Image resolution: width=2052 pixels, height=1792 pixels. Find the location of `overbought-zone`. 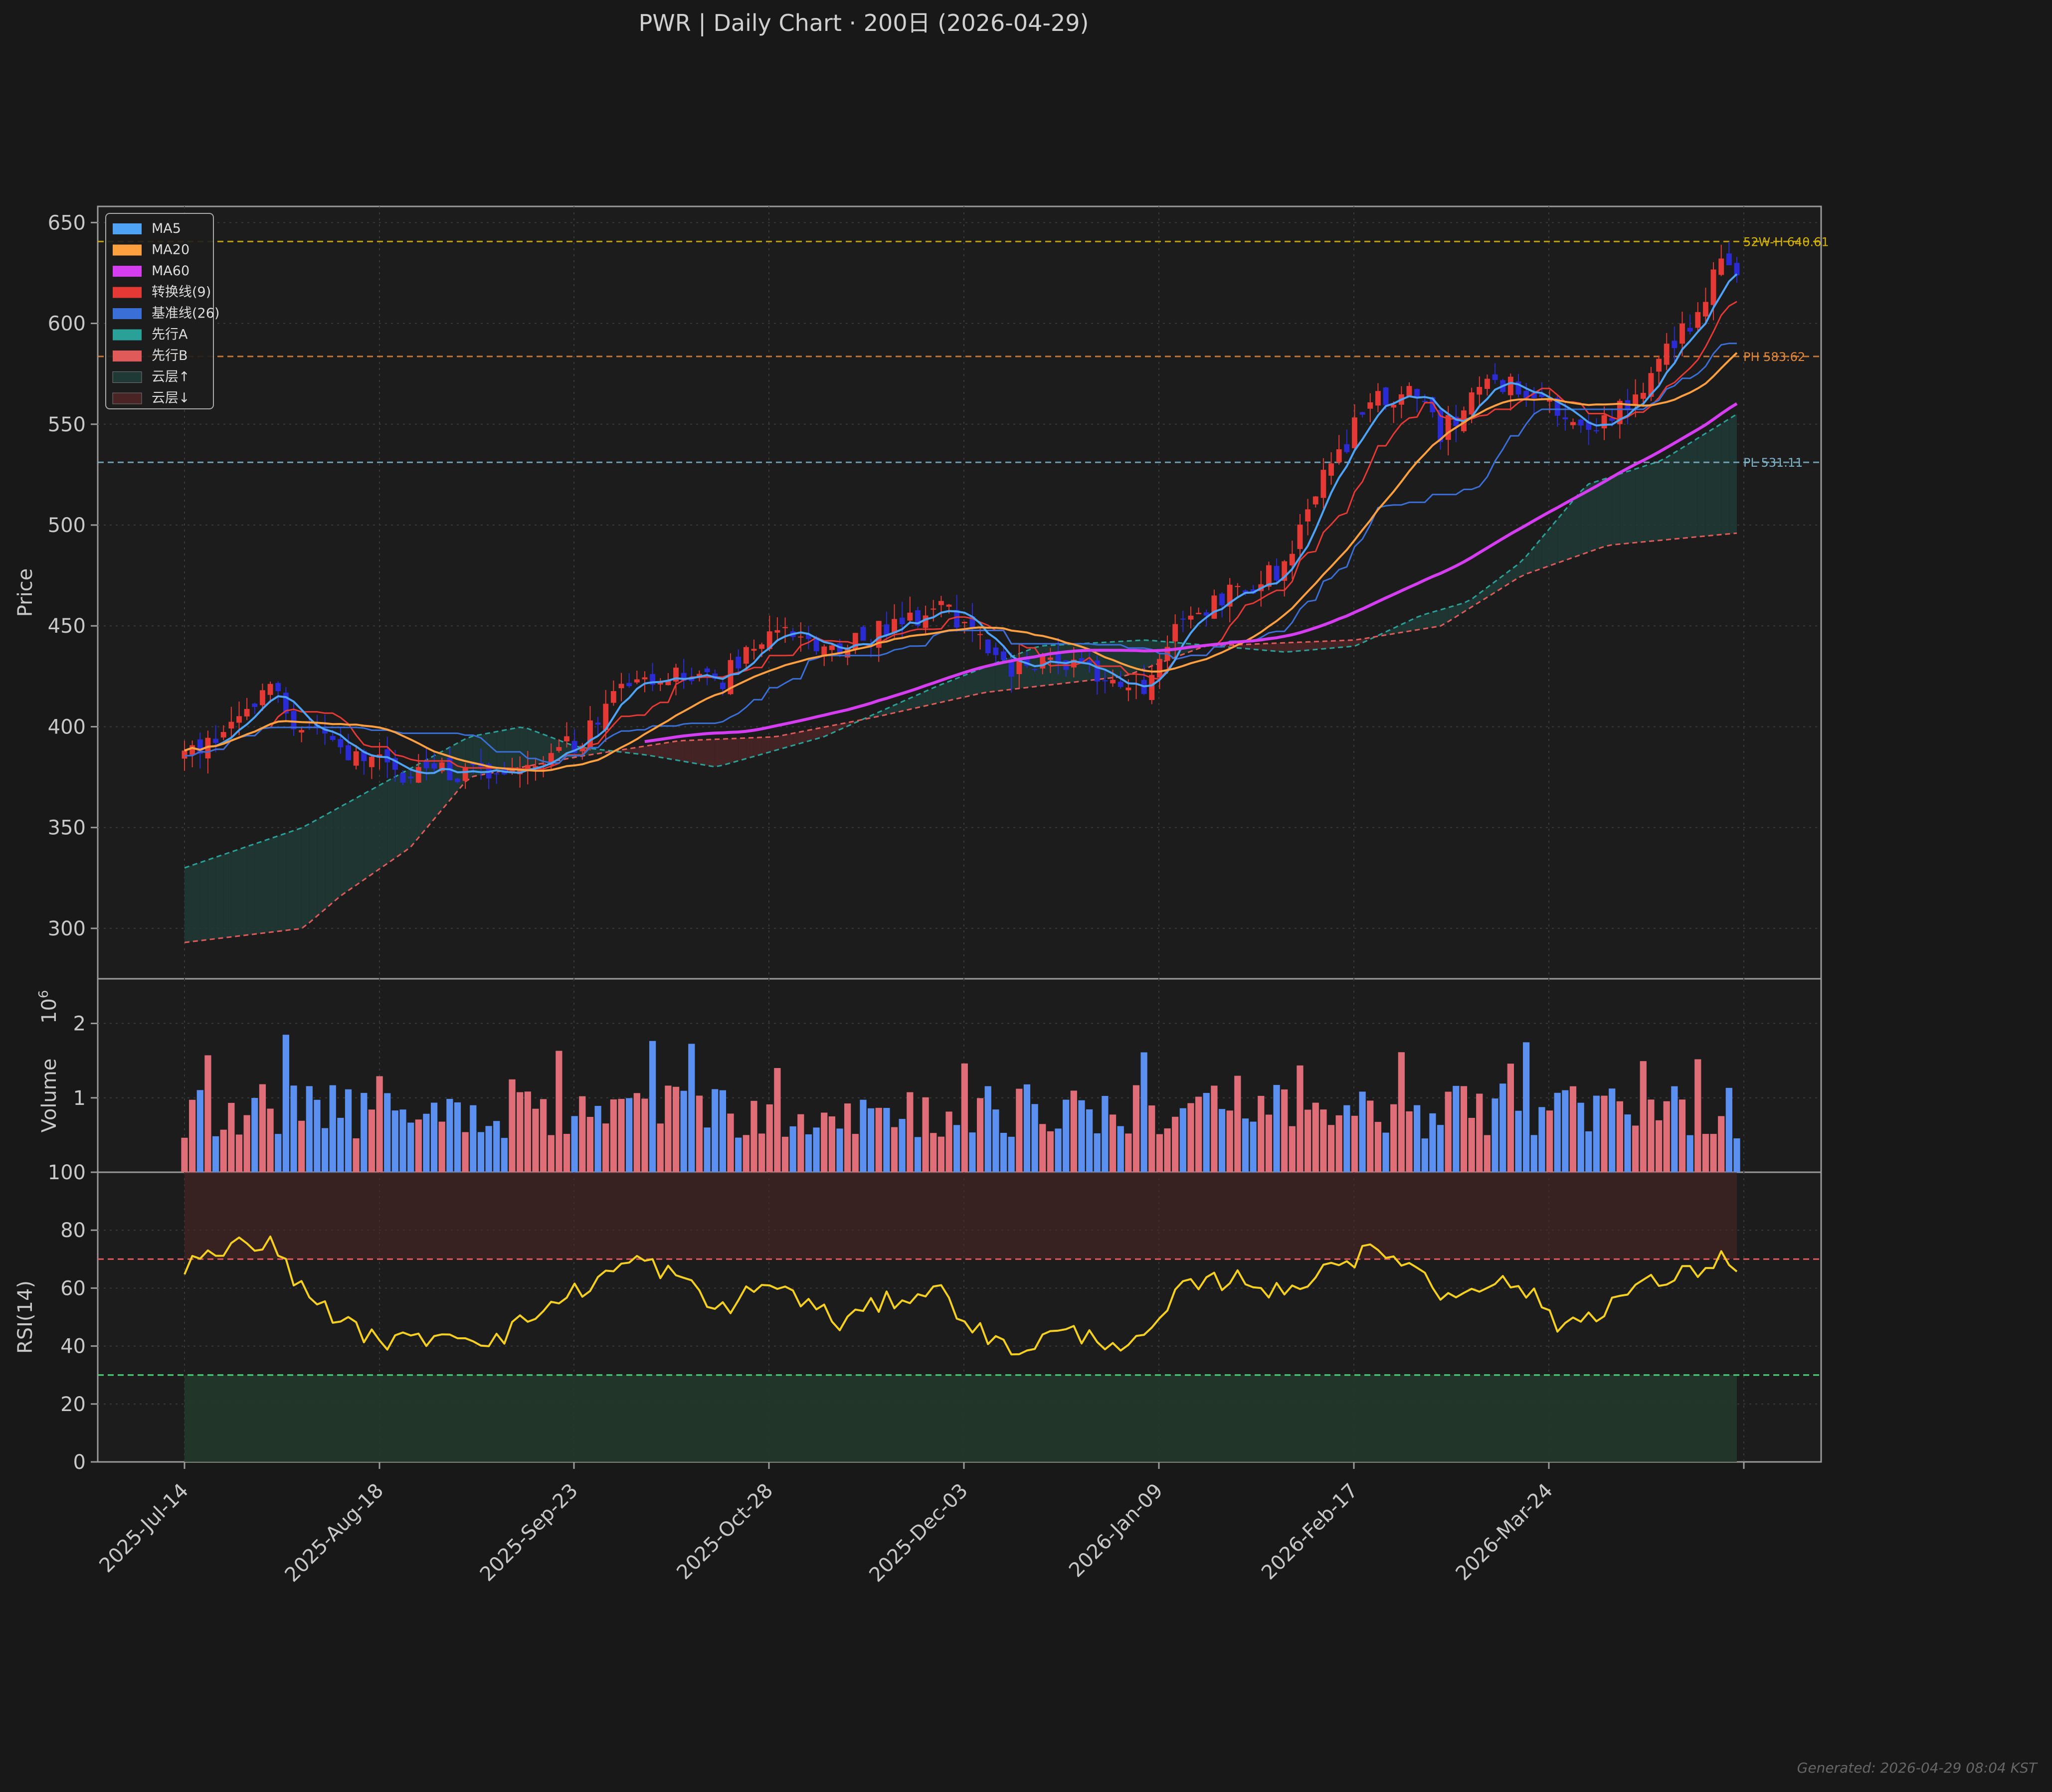

overbought-zone is located at coordinates (961, 1215).